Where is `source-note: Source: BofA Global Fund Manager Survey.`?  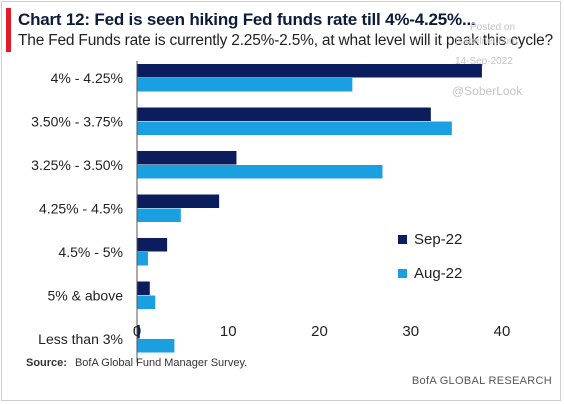 source-note: Source: BofA Global Fund Manager Survey. is located at coordinates (136, 363).